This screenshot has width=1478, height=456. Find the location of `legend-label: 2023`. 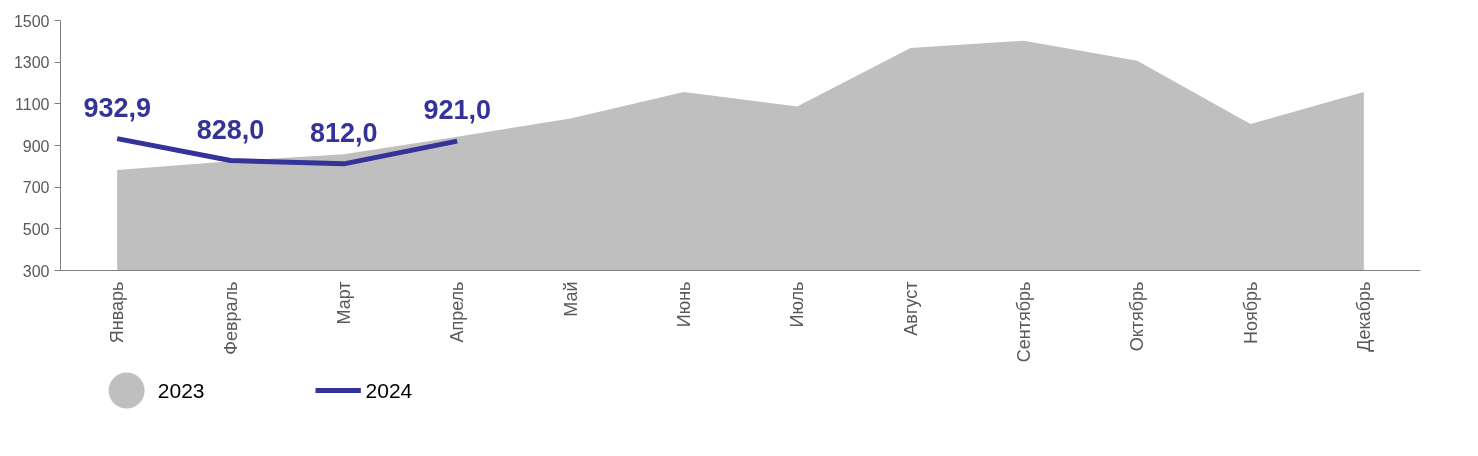

legend-label: 2023 is located at coordinates (181, 390).